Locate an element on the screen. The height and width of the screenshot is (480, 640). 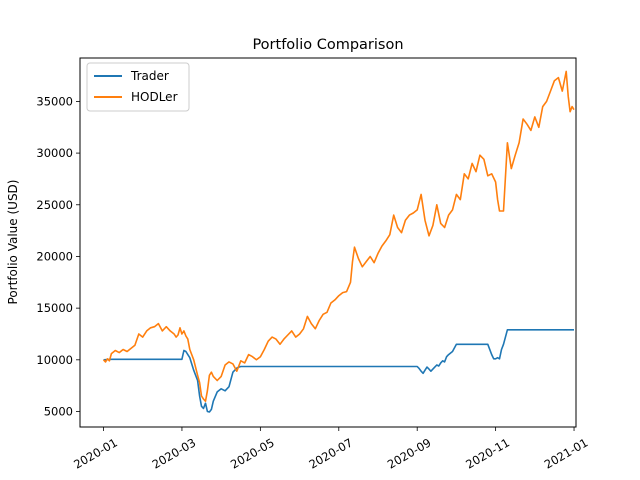
series-line-trader is located at coordinates (338, 370).